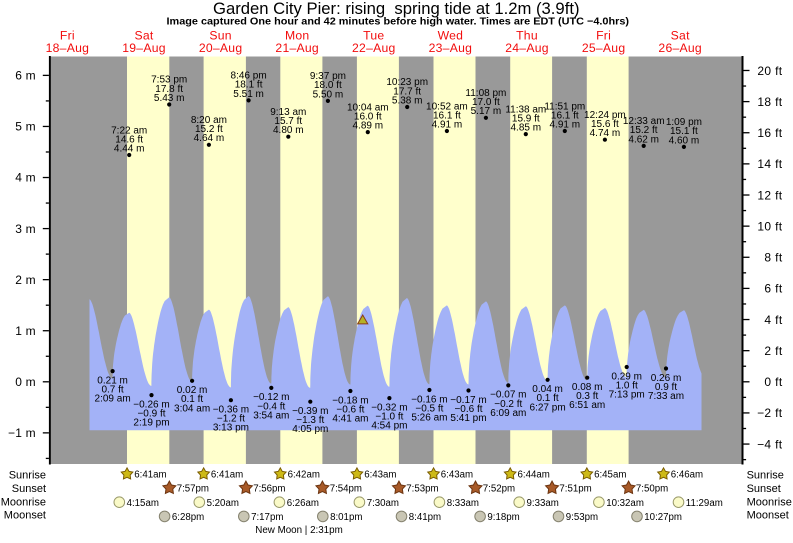 The image size is (793, 543). I want to click on svg-text: 11:08 pm, so click(485, 93).